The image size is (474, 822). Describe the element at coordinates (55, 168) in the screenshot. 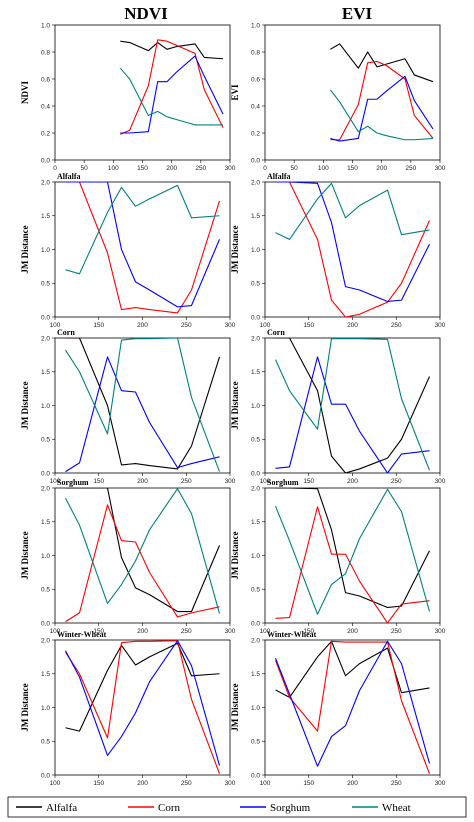

I see `x-tick-label: 0` at that location.